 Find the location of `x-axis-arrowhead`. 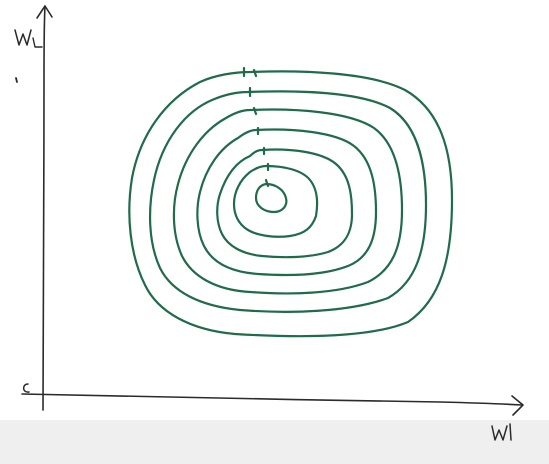

x-axis-arrowhead is located at coordinates (517, 405).